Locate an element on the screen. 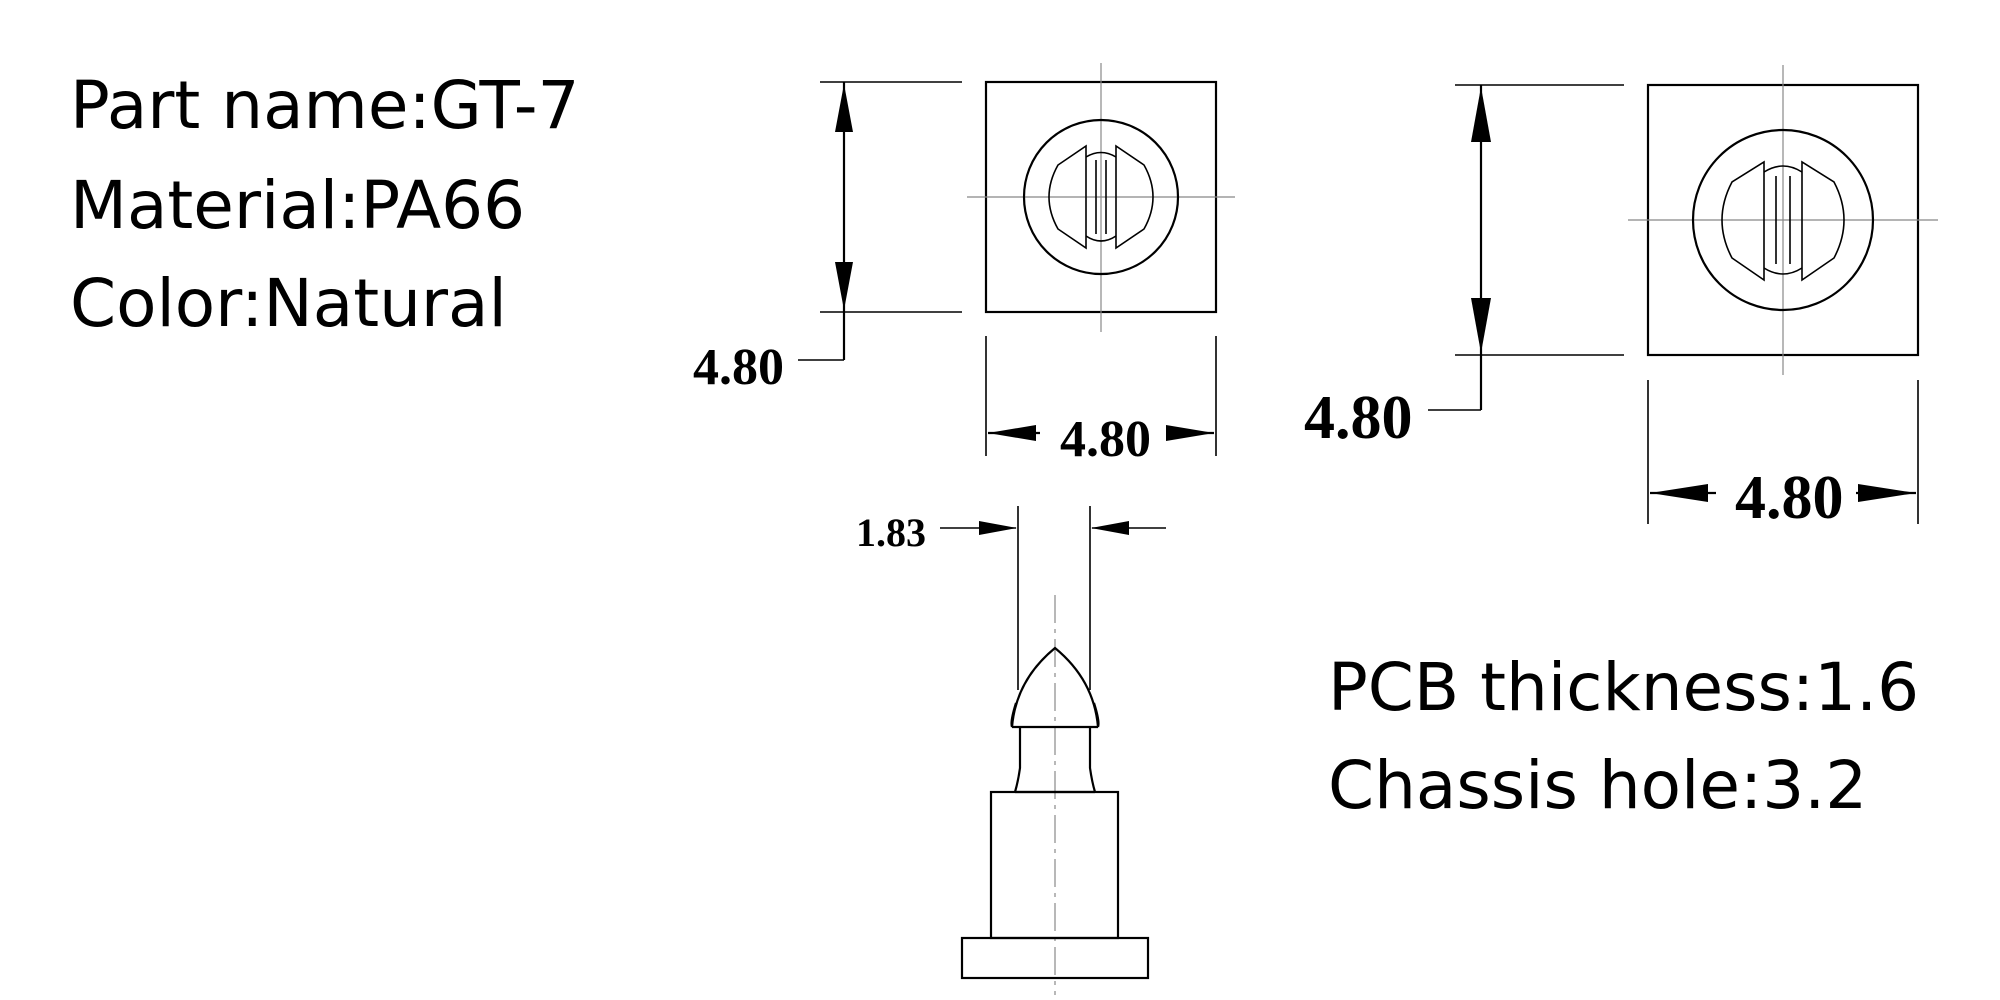 This screenshot has height=1000, width=2000. top-view-2-arrow-left is located at coordinates (1679, 493).